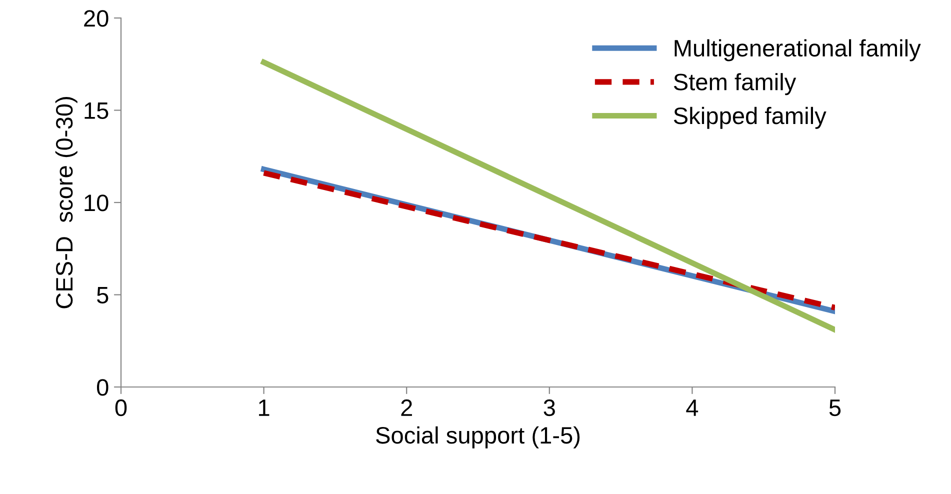 The width and height of the screenshot is (951, 494). What do you see at coordinates (797, 50) in the screenshot?
I see `legend-label: Multigenerational family` at bounding box center [797, 50].